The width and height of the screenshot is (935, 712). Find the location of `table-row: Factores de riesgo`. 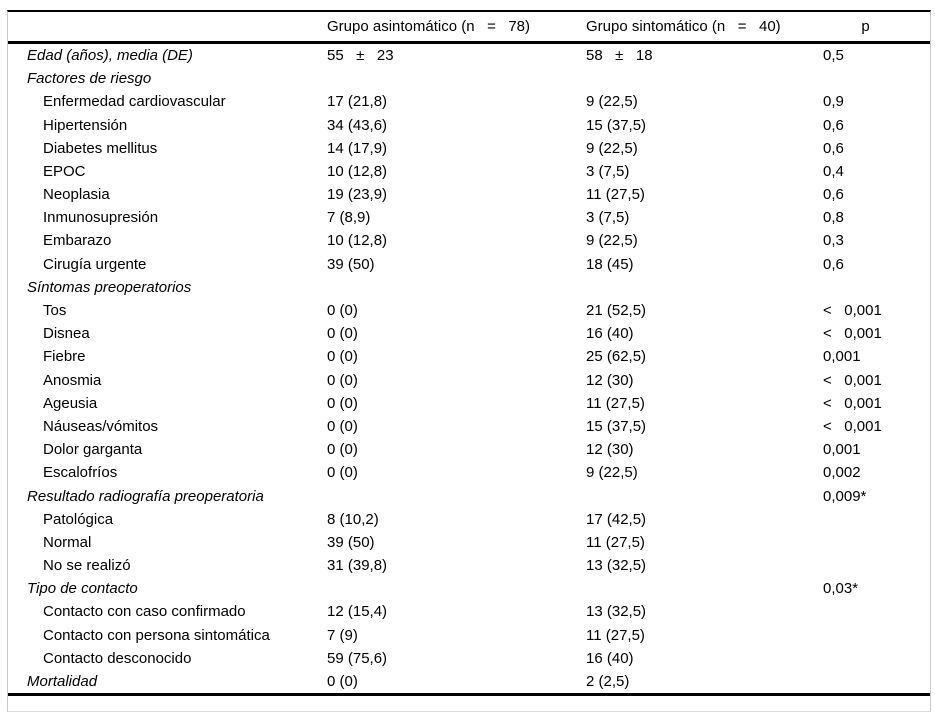

table-row: Factores de riesgo is located at coordinates (469, 78).